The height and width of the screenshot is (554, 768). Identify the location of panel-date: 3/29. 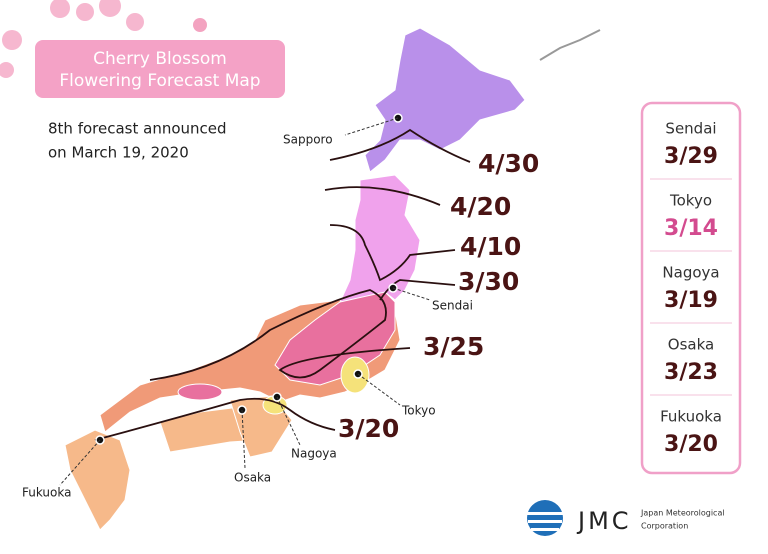
(691, 156).